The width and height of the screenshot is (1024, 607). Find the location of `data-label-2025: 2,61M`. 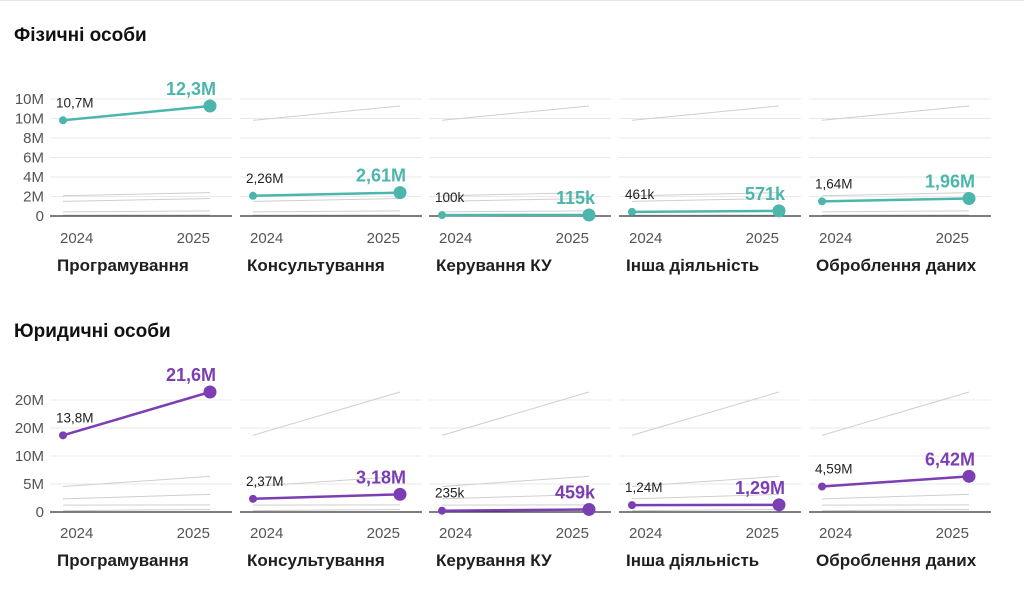

data-label-2025: 2,61M is located at coordinates (381, 176).